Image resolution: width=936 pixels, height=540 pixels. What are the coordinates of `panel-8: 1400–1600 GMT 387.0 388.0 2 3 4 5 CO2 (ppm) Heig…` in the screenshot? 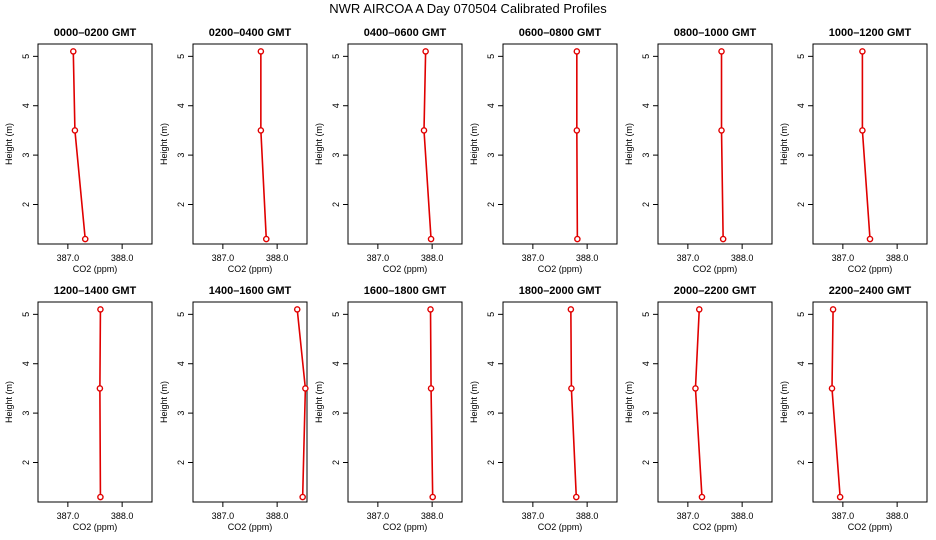 It's located at (234, 408).